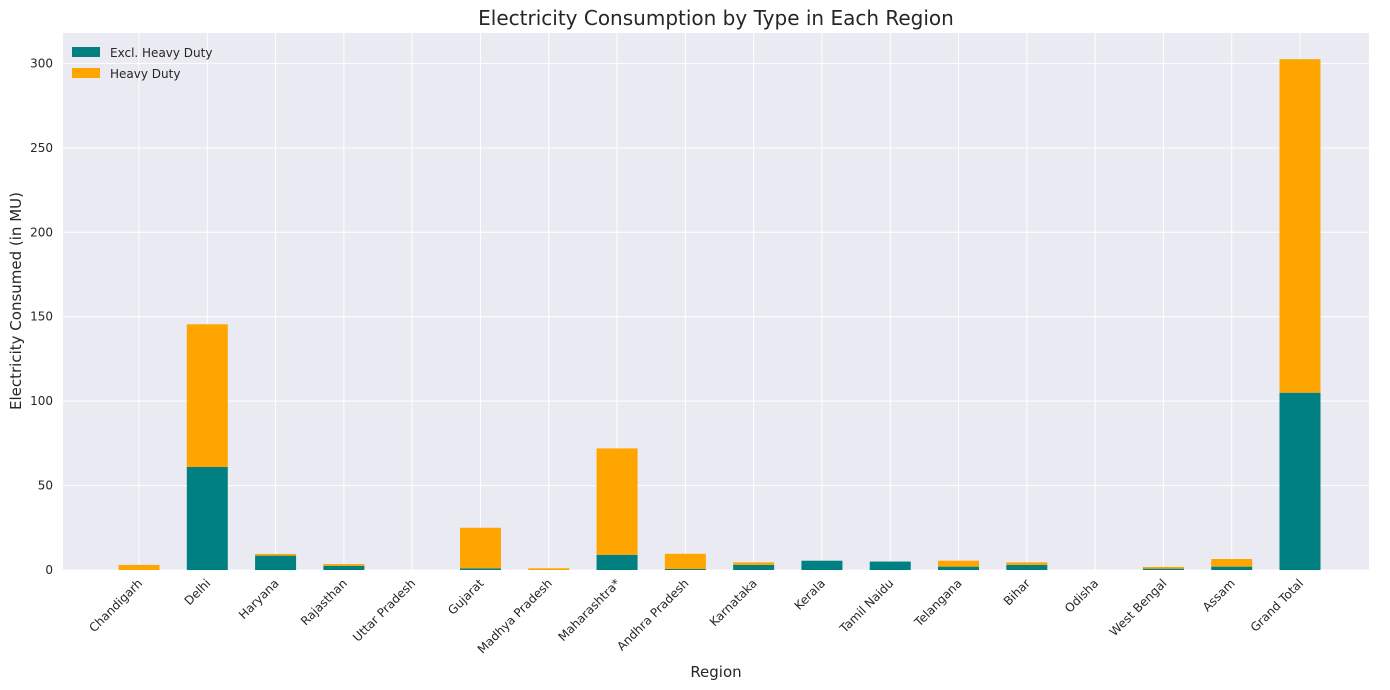 The image size is (1390, 690). I want to click on x-tick-label-grand-total: Grand Total, so click(1277, 605).